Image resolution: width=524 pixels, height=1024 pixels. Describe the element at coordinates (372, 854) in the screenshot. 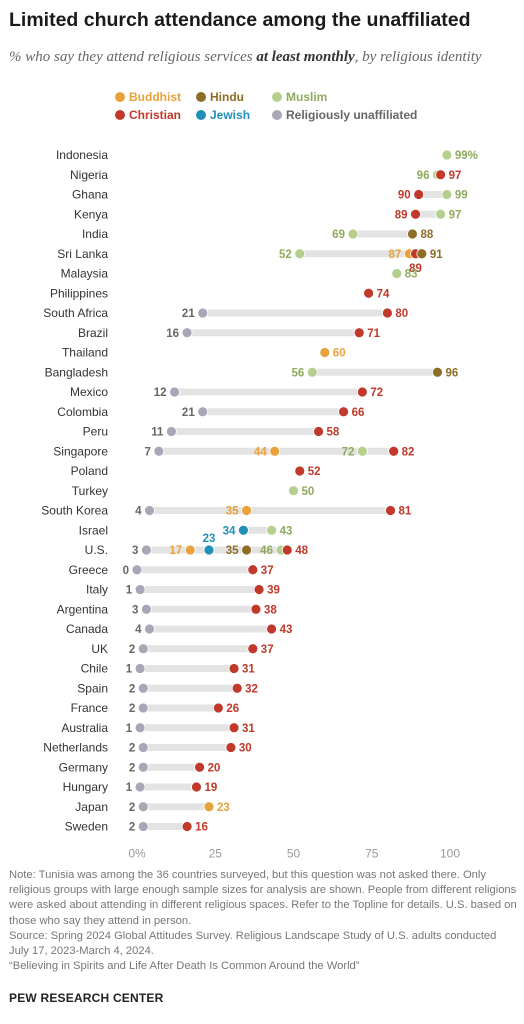

I see `x-tick-label: 75` at that location.